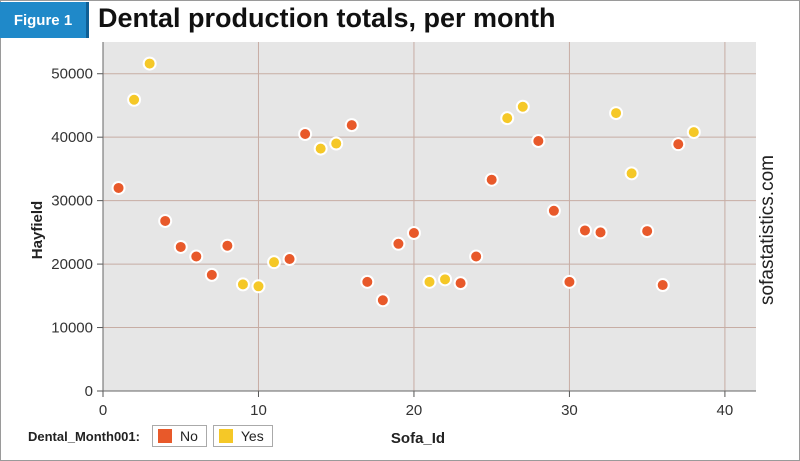  Describe the element at coordinates (327, 18) in the screenshot. I see `chart-title: Dental production totals, per month` at that location.